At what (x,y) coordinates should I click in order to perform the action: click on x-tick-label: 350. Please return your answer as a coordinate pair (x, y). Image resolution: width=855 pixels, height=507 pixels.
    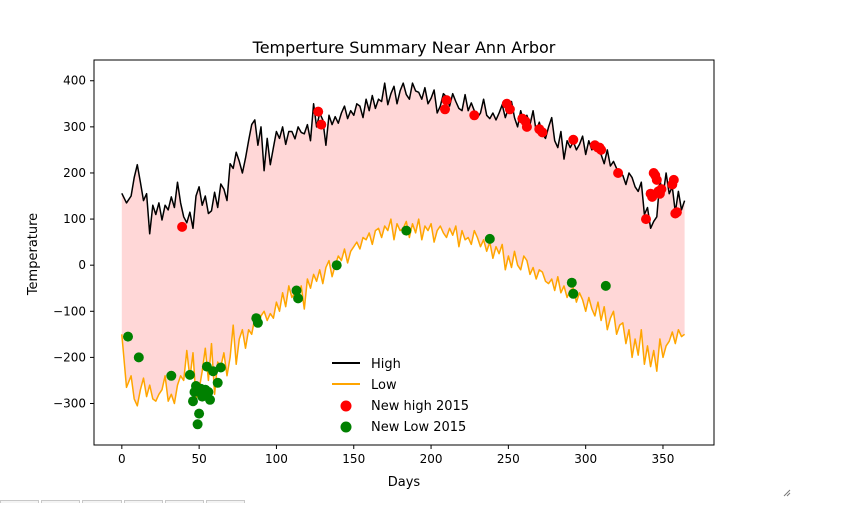
    Looking at the image, I should click on (663, 459).